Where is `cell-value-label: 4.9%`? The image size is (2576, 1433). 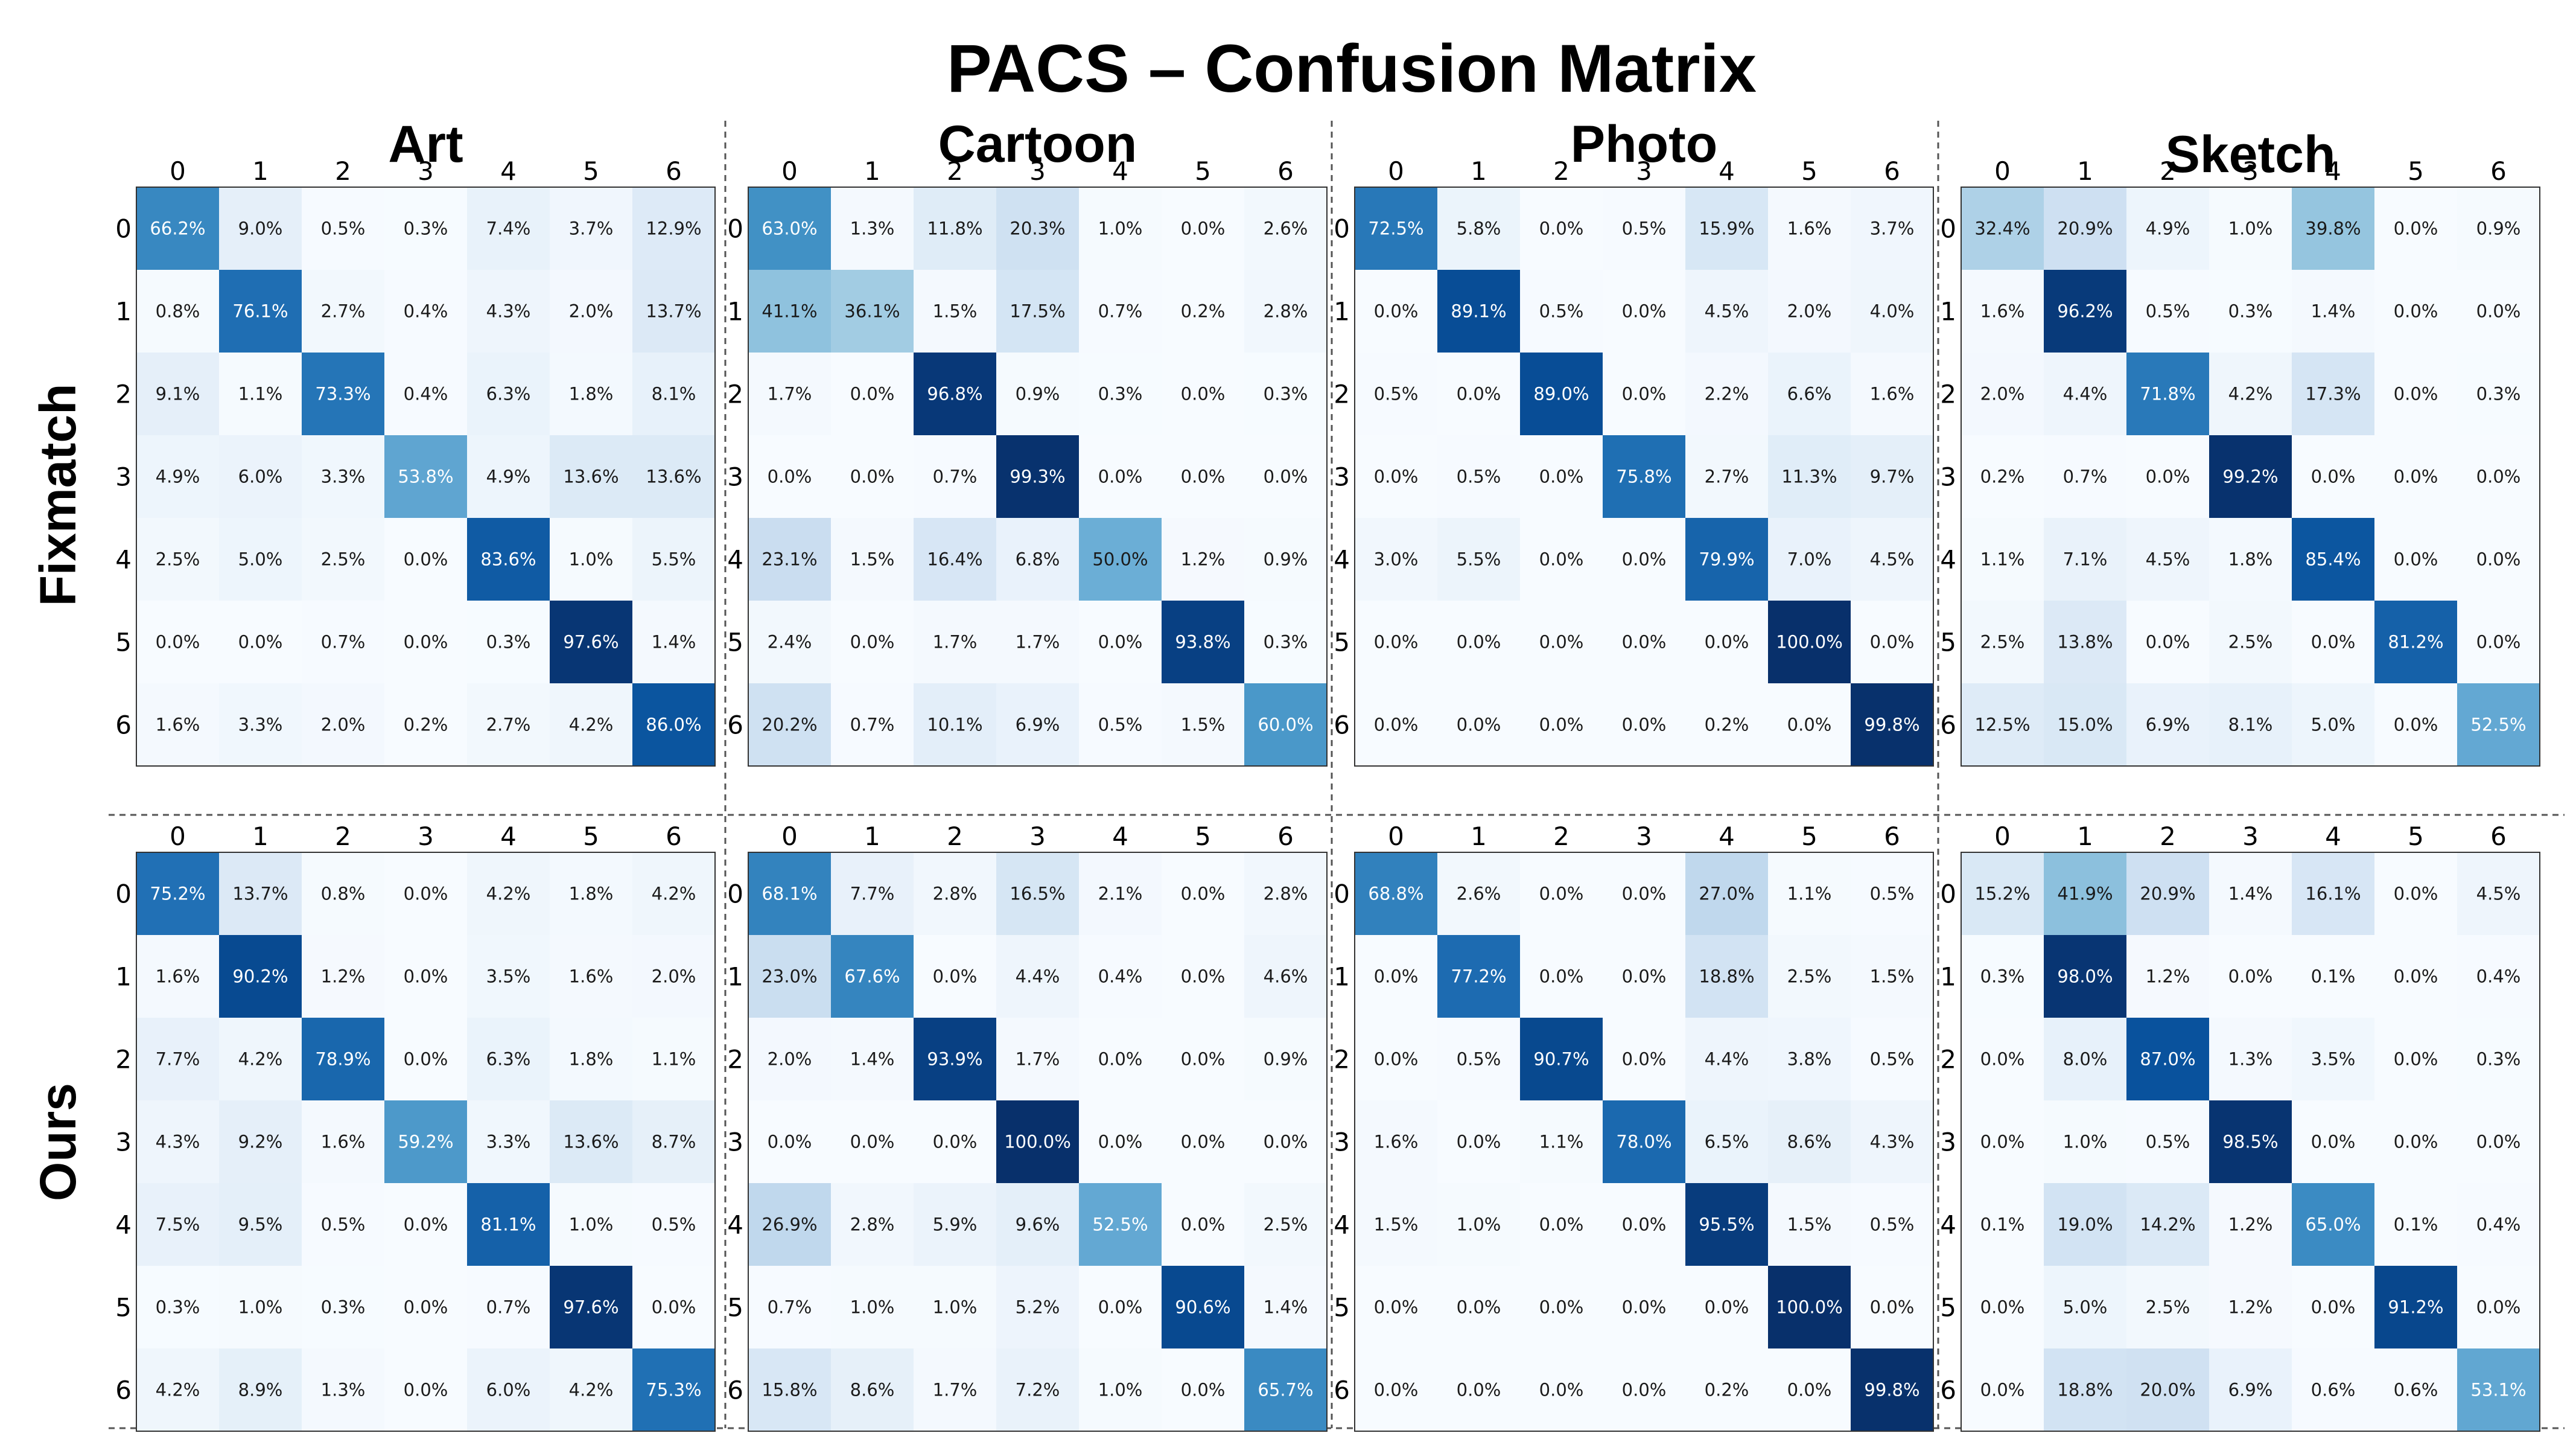
cell-value-label: 4.9% is located at coordinates (509, 477).